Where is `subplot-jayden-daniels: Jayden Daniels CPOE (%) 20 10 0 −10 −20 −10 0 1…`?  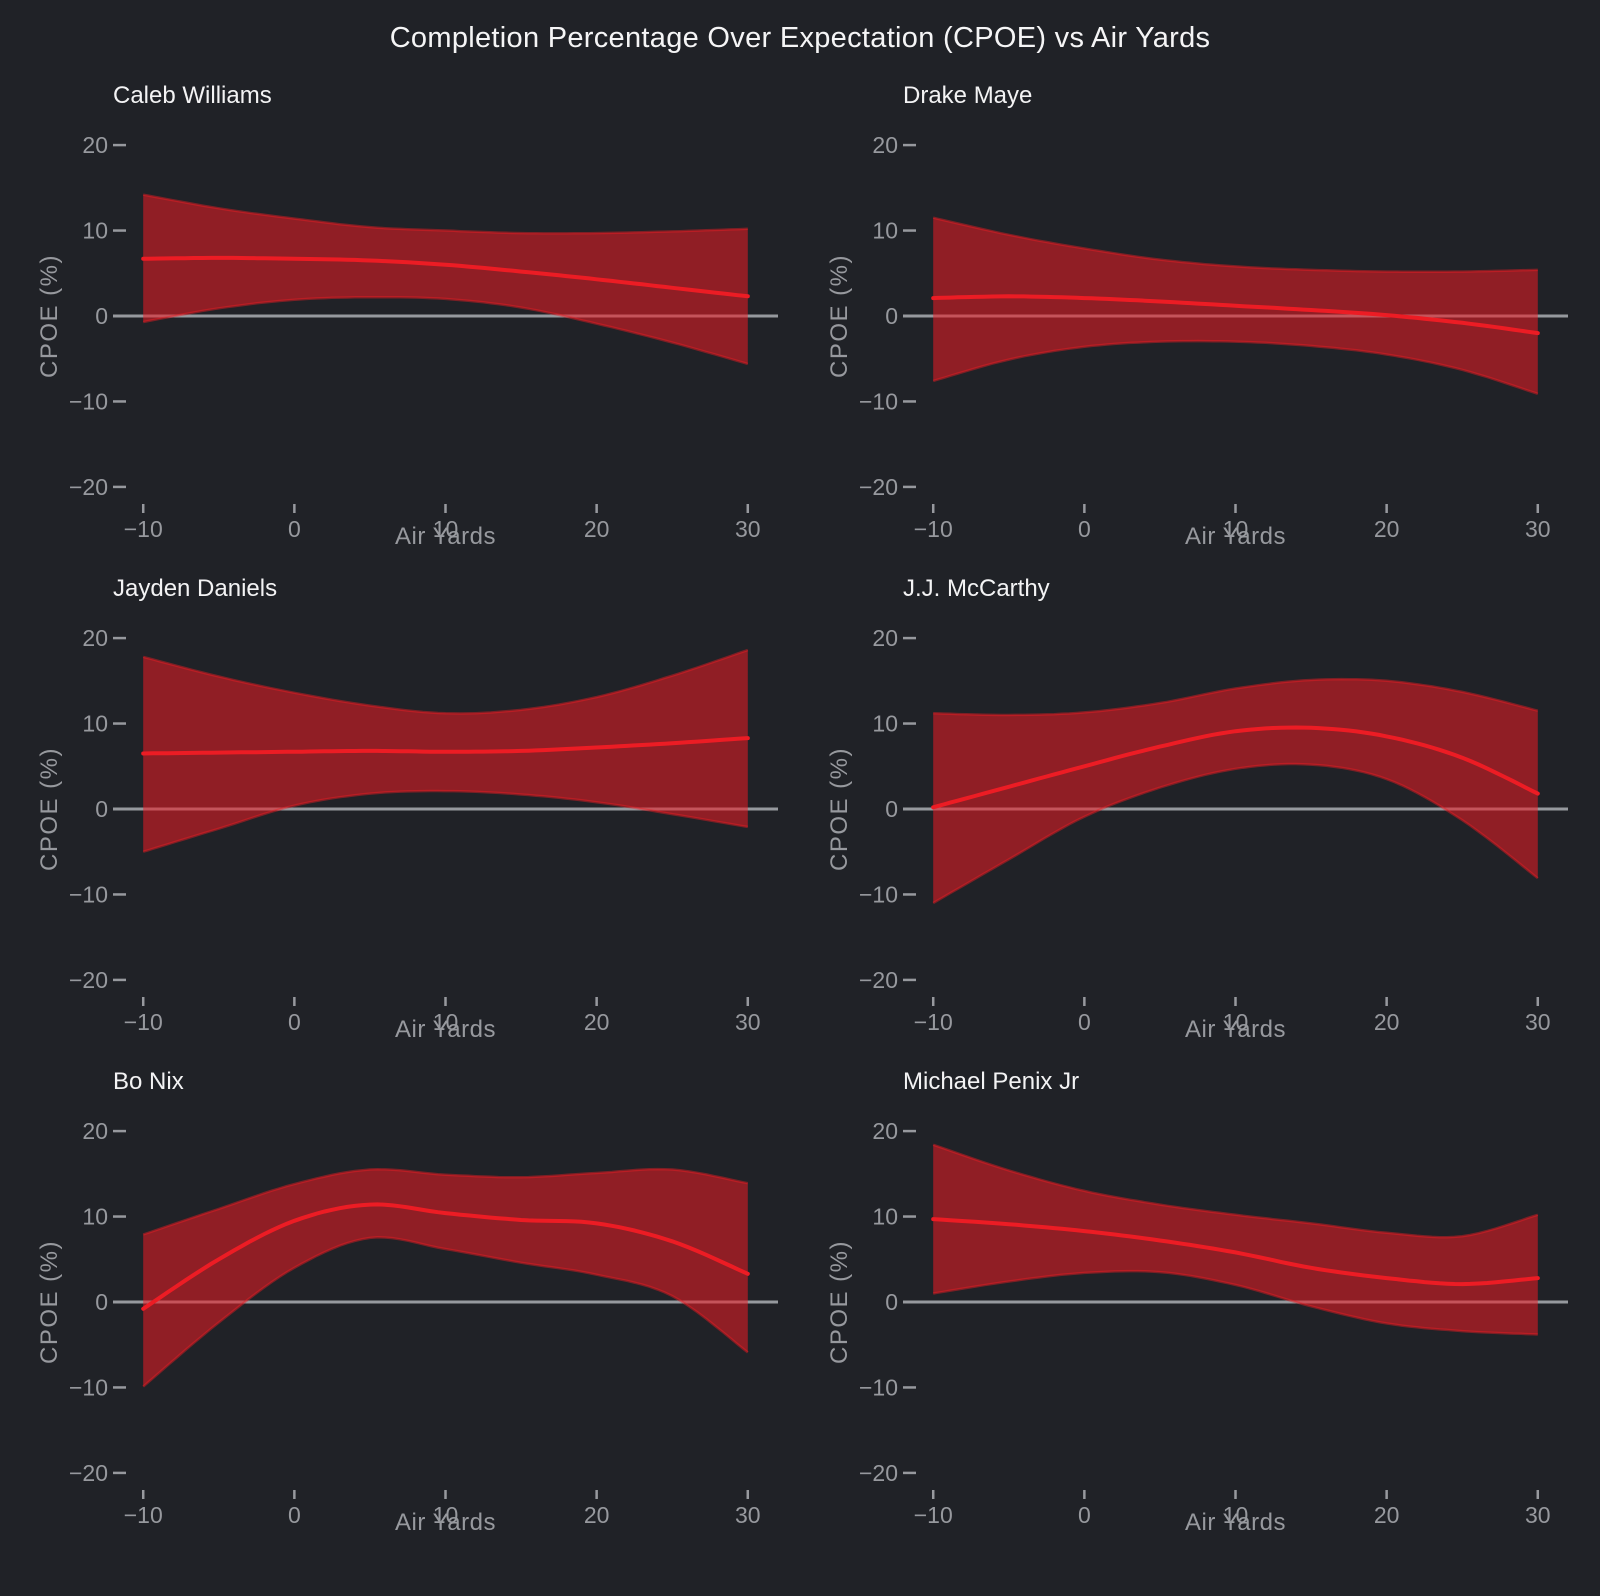
subplot-jayden-daniels: Jayden Daniels CPOE (%) 20 10 0 −10 −20 −10 0 1… is located at coordinates (405, 815).